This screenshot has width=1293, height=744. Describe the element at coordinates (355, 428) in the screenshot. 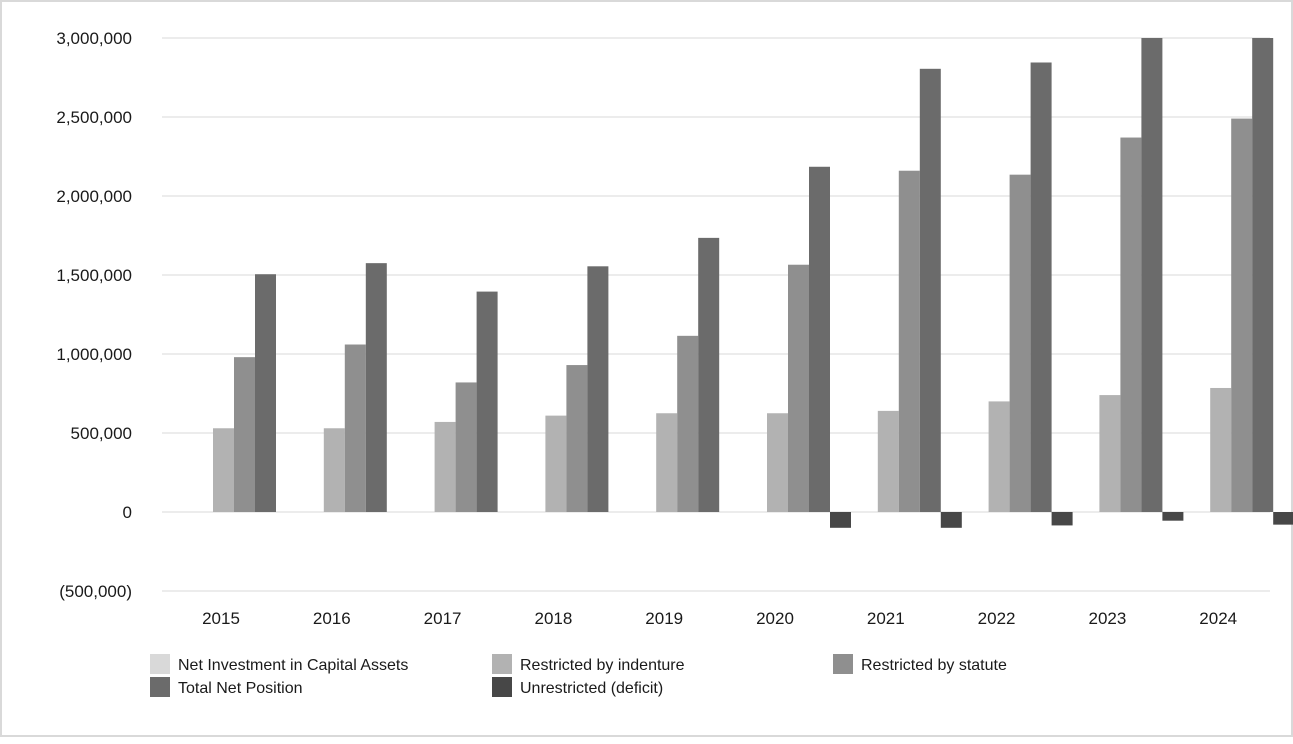

I see `bar-restricted-by-statute-2016` at that location.